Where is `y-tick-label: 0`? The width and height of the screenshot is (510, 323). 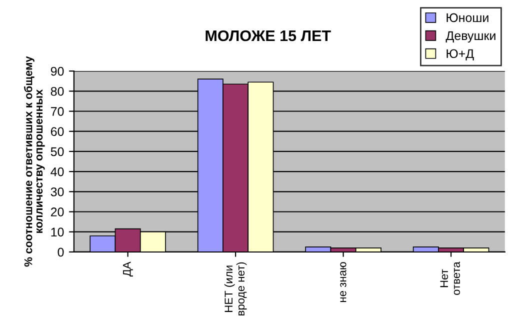
y-tick-label: 0 is located at coordinates (61, 252).